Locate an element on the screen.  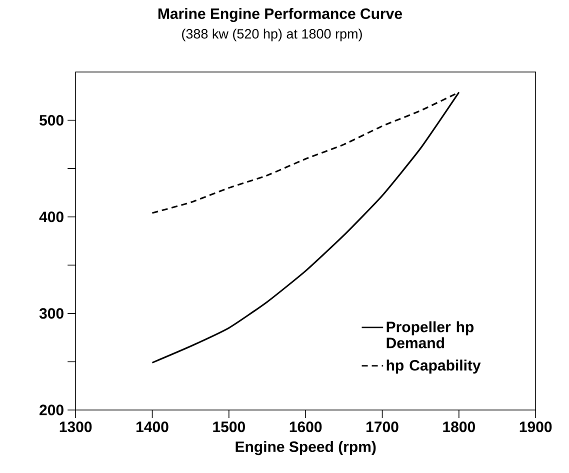
chart-title: Marine Engine Performance Curve is located at coordinates (280, 15).